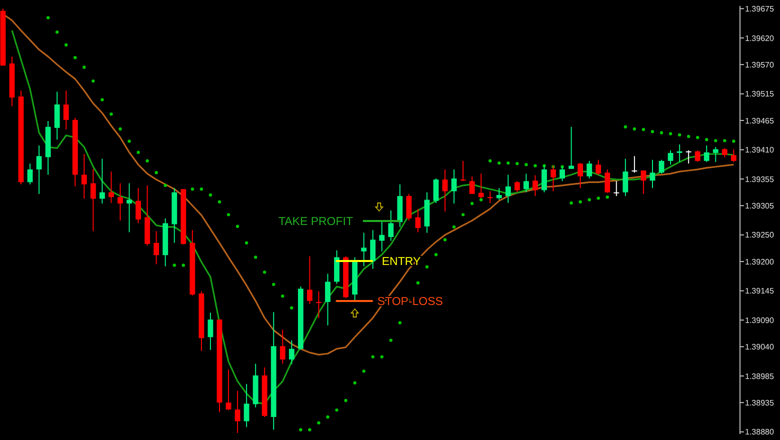 The image size is (780, 440). Describe the element at coordinates (759, 235) in the screenshot. I see `y-tick-label: 1.39250` at that location.